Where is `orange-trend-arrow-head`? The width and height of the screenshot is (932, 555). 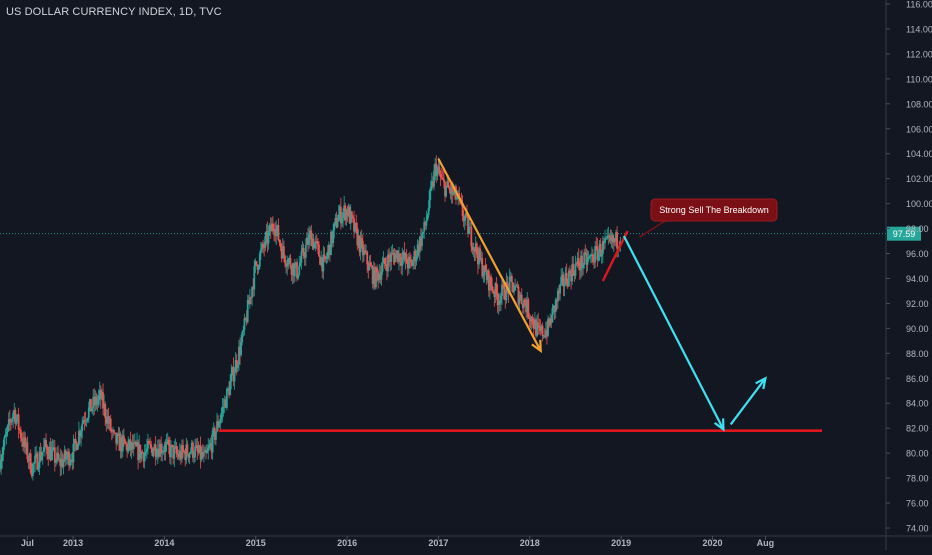
orange-trend-arrow-head is located at coordinates (536, 346).